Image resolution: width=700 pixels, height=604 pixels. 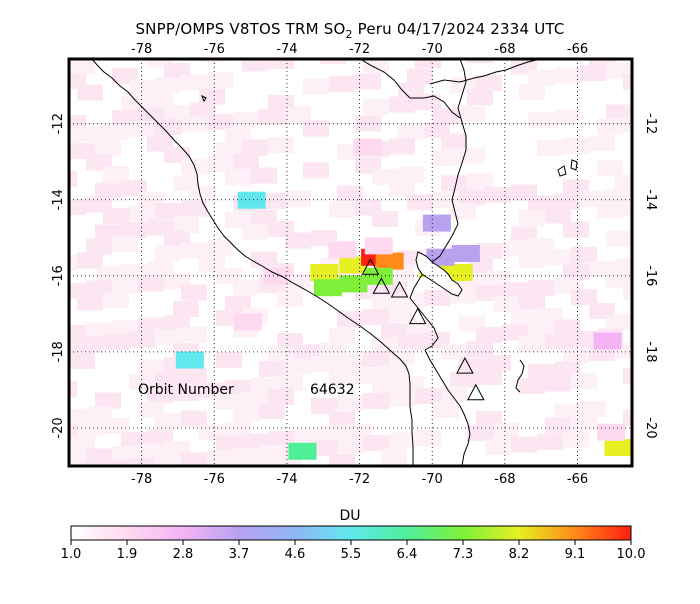 I want to click on colorbar-tick-label: 2.8, so click(x=183, y=554).